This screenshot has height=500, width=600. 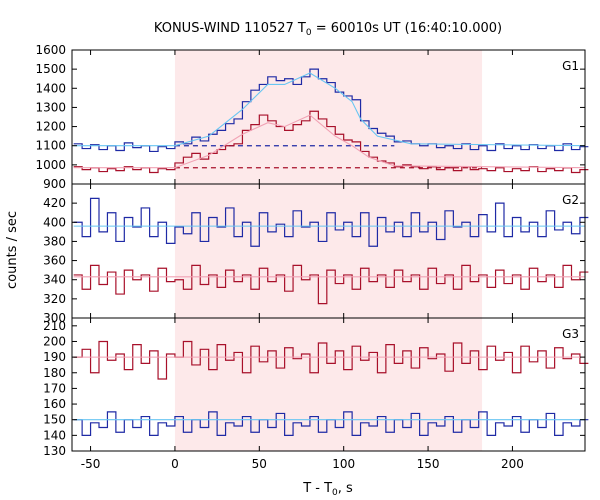 I want to click on series-cyan-g1, so click(x=329, y=109).